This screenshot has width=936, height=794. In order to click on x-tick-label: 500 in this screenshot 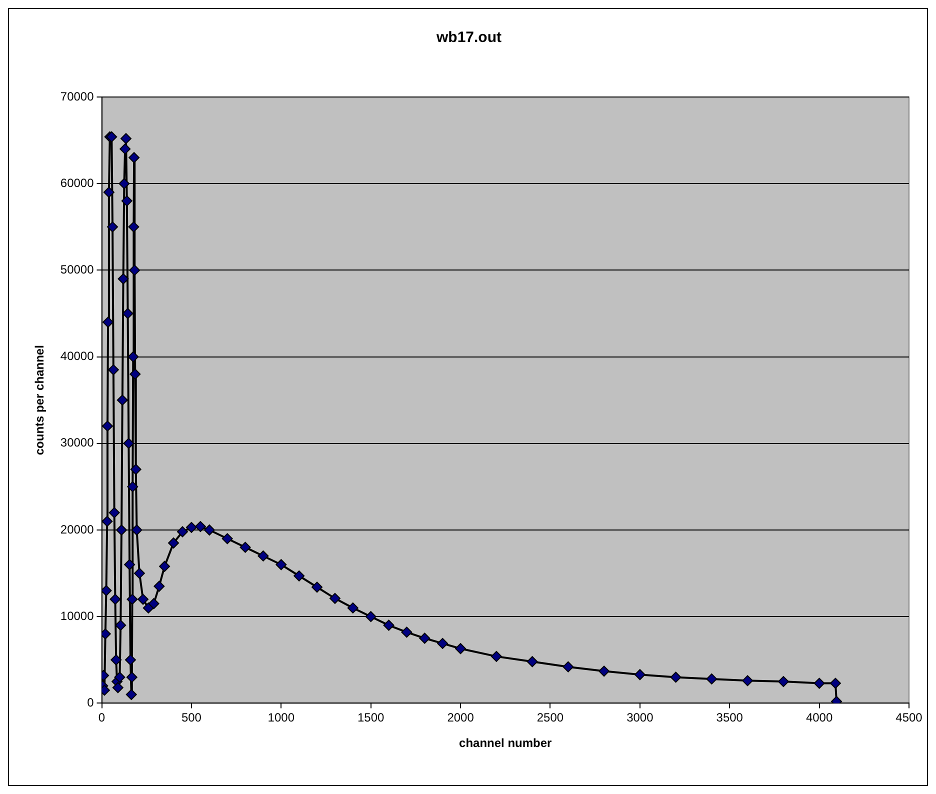, I will do `click(191, 717)`.